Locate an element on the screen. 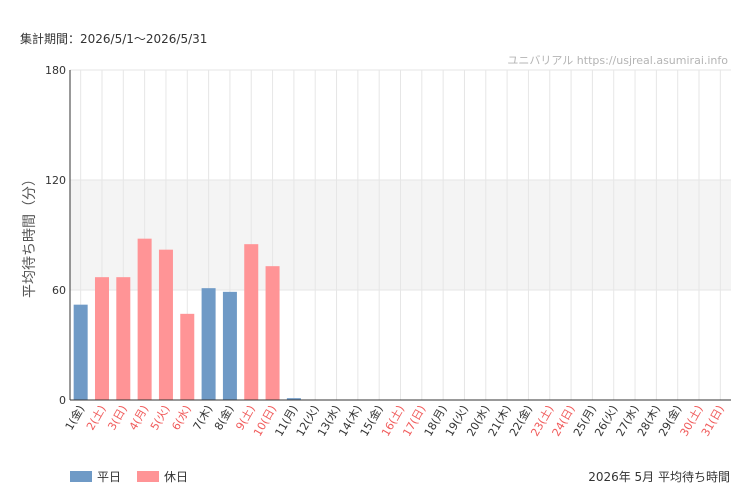 The width and height of the screenshot is (750, 500). legend: 平日 休日 is located at coordinates (129, 476).